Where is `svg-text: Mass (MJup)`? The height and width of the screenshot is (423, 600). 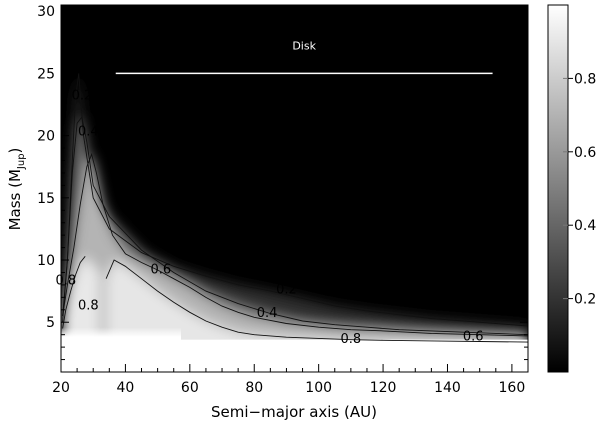
svg-text: Mass (MJup) is located at coordinates (16, 189).